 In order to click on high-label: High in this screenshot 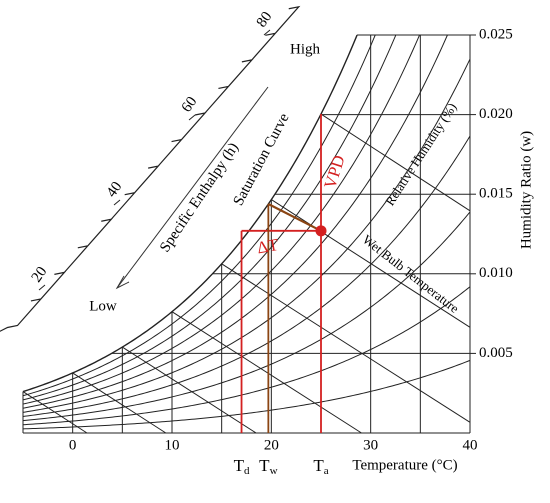, I will do `click(305, 49)`.